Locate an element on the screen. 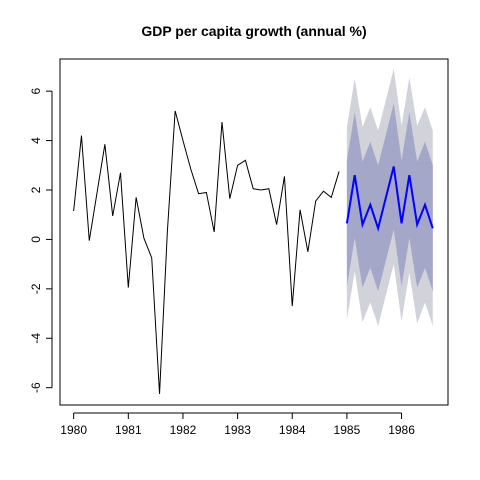 Image resolution: width=480 pixels, height=480 pixels. x-tick-label: 1986 is located at coordinates (401, 430).